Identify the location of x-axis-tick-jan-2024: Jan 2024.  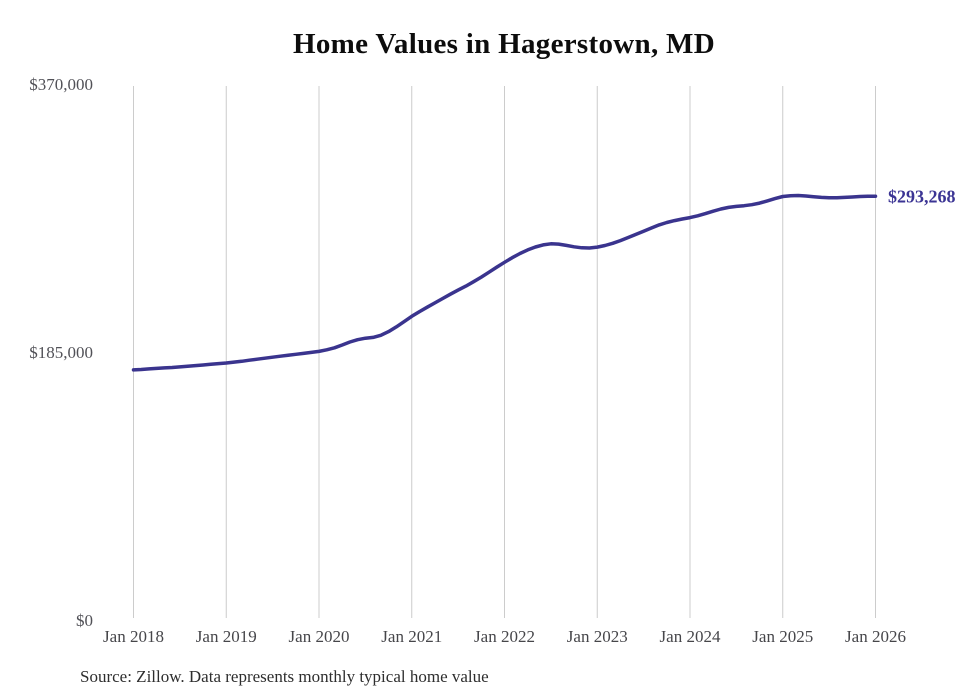
(690, 636).